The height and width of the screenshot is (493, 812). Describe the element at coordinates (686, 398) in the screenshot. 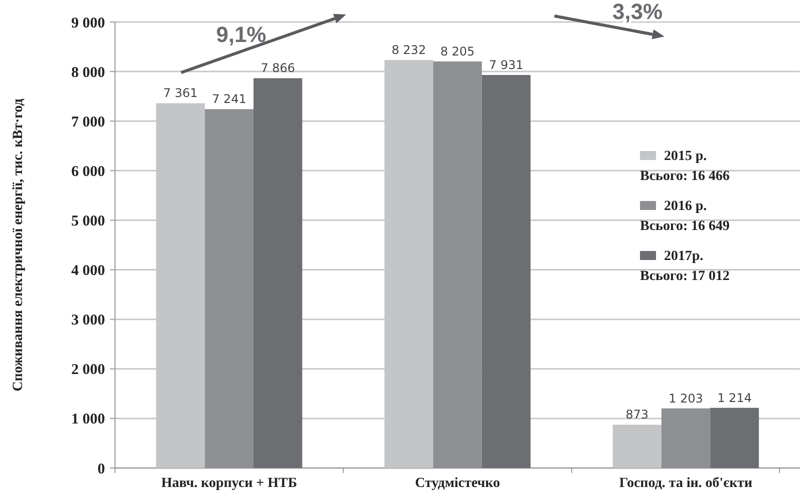

I see `data-label: 1 203` at that location.